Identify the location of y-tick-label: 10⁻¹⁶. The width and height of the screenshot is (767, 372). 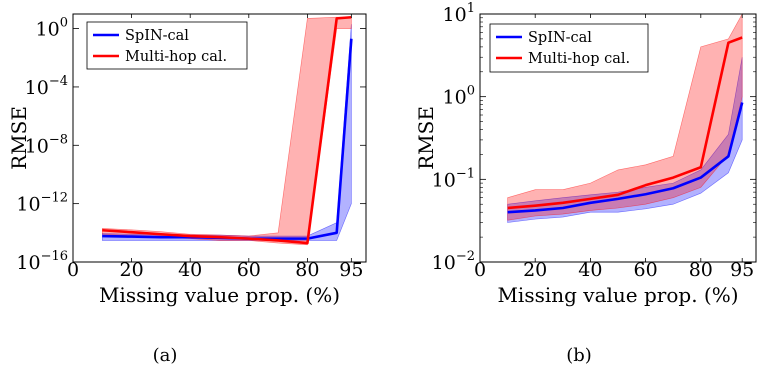
(42, 261).